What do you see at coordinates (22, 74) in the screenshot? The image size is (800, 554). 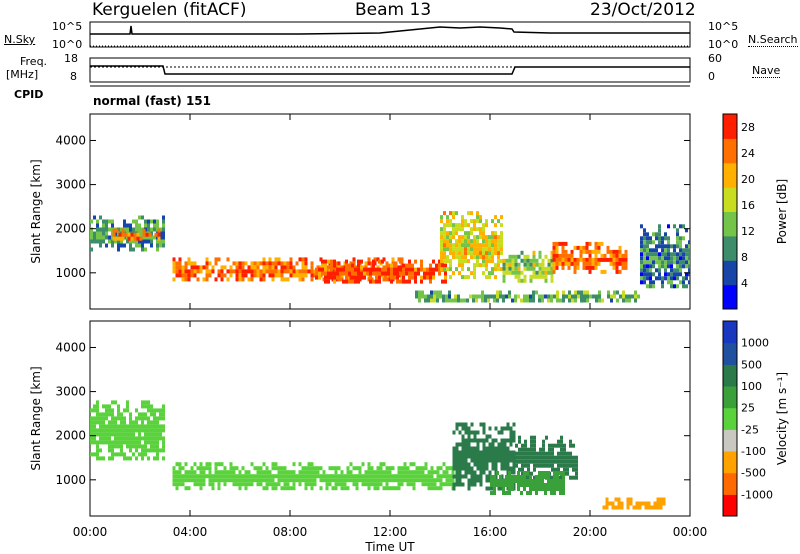 I see `freq-unit: [MHz]` at bounding box center [22, 74].